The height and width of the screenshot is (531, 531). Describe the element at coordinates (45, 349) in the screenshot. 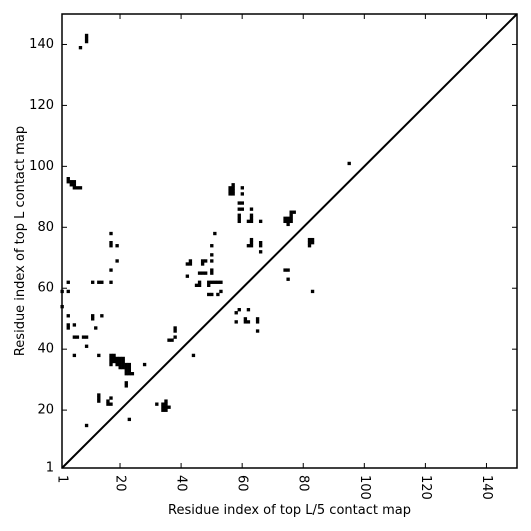

I see `y-tick-label: 40` at that location.